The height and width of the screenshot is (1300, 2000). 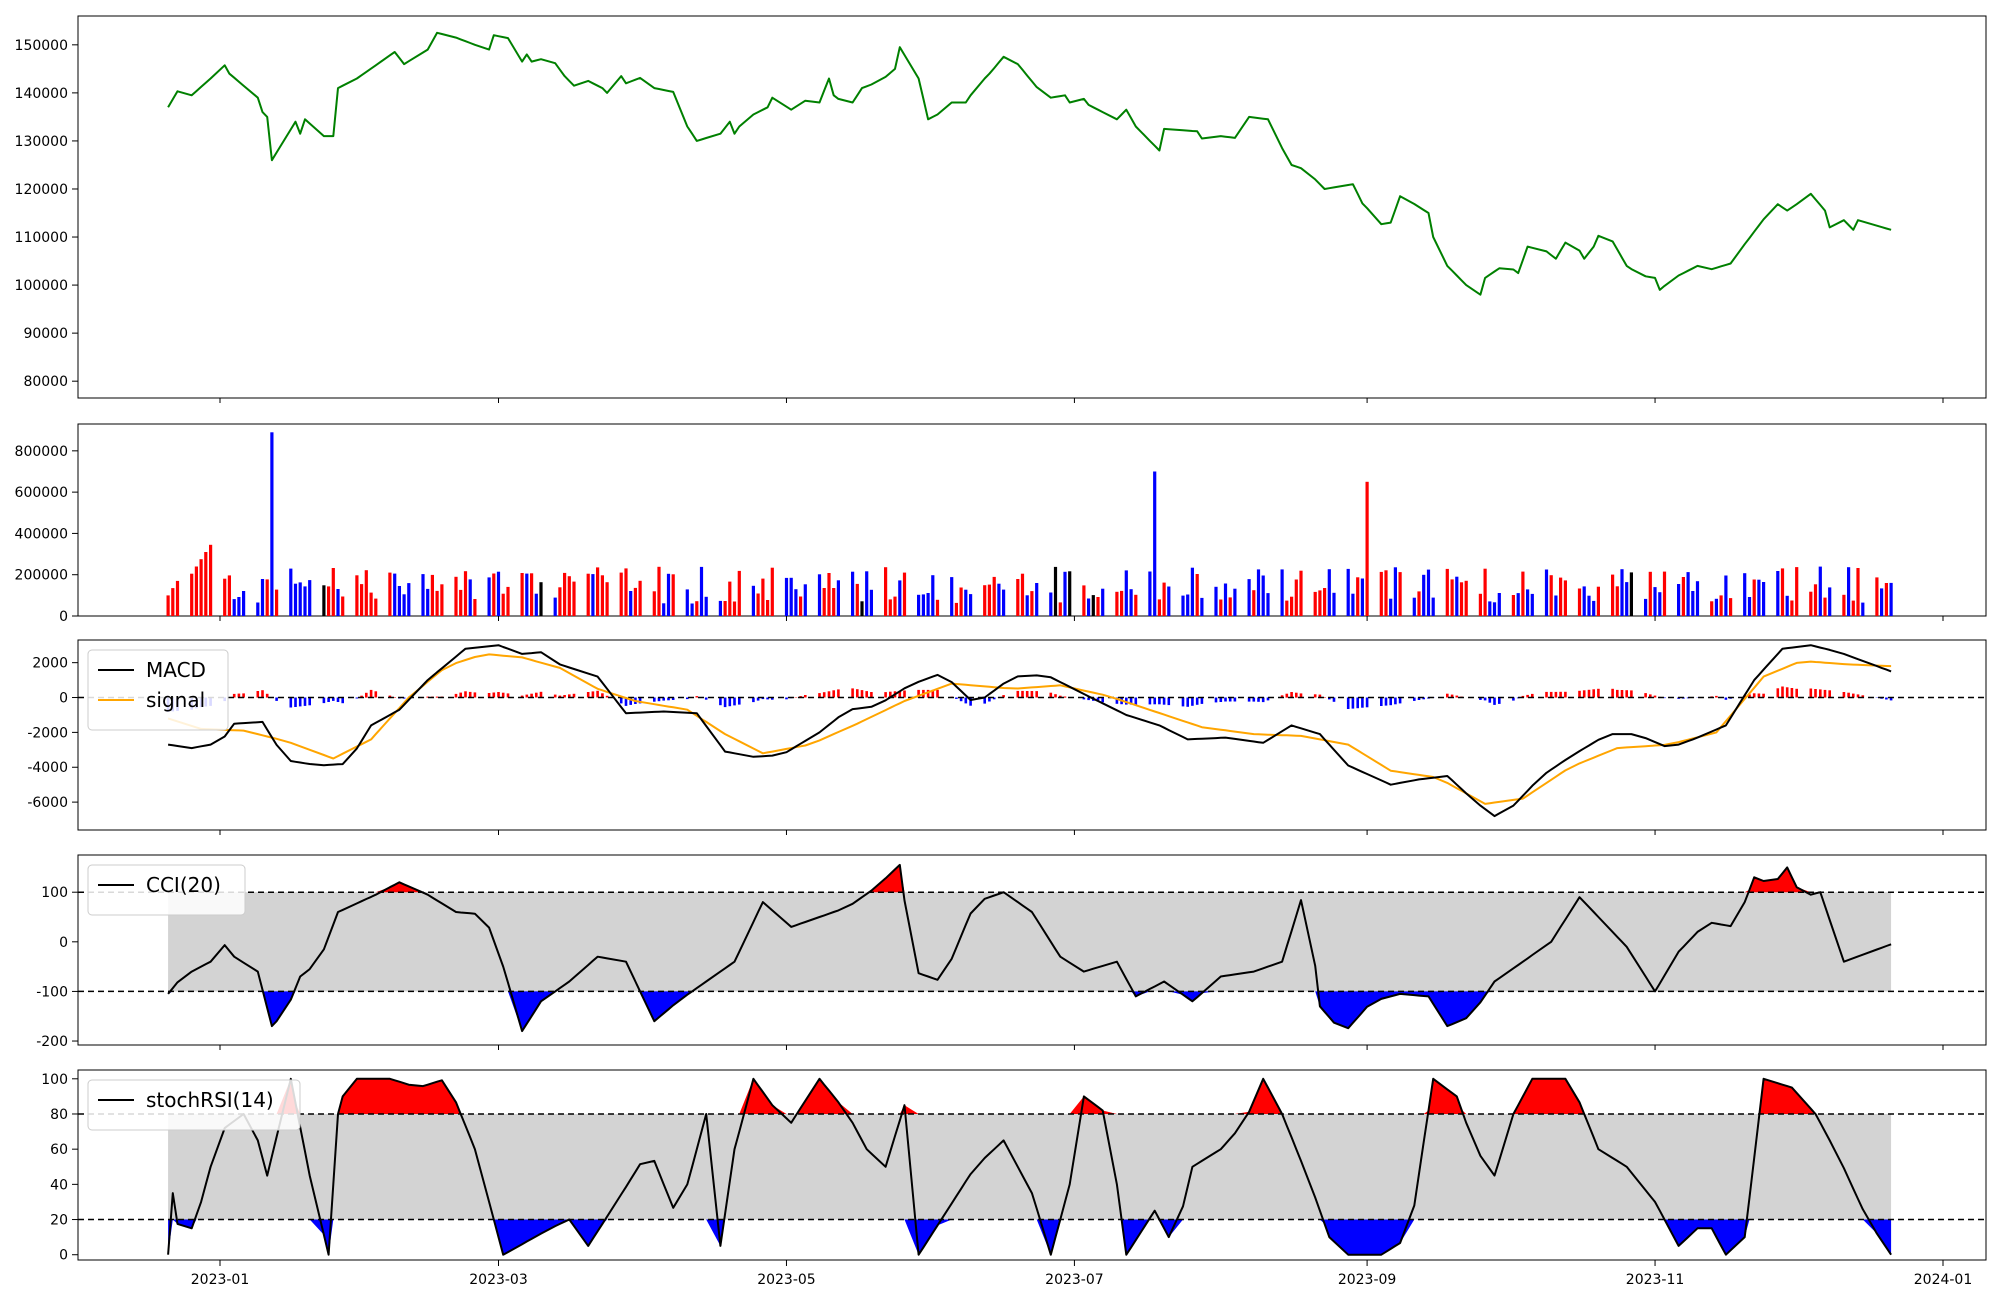 I want to click on legend-label: signal, so click(x=175, y=700).